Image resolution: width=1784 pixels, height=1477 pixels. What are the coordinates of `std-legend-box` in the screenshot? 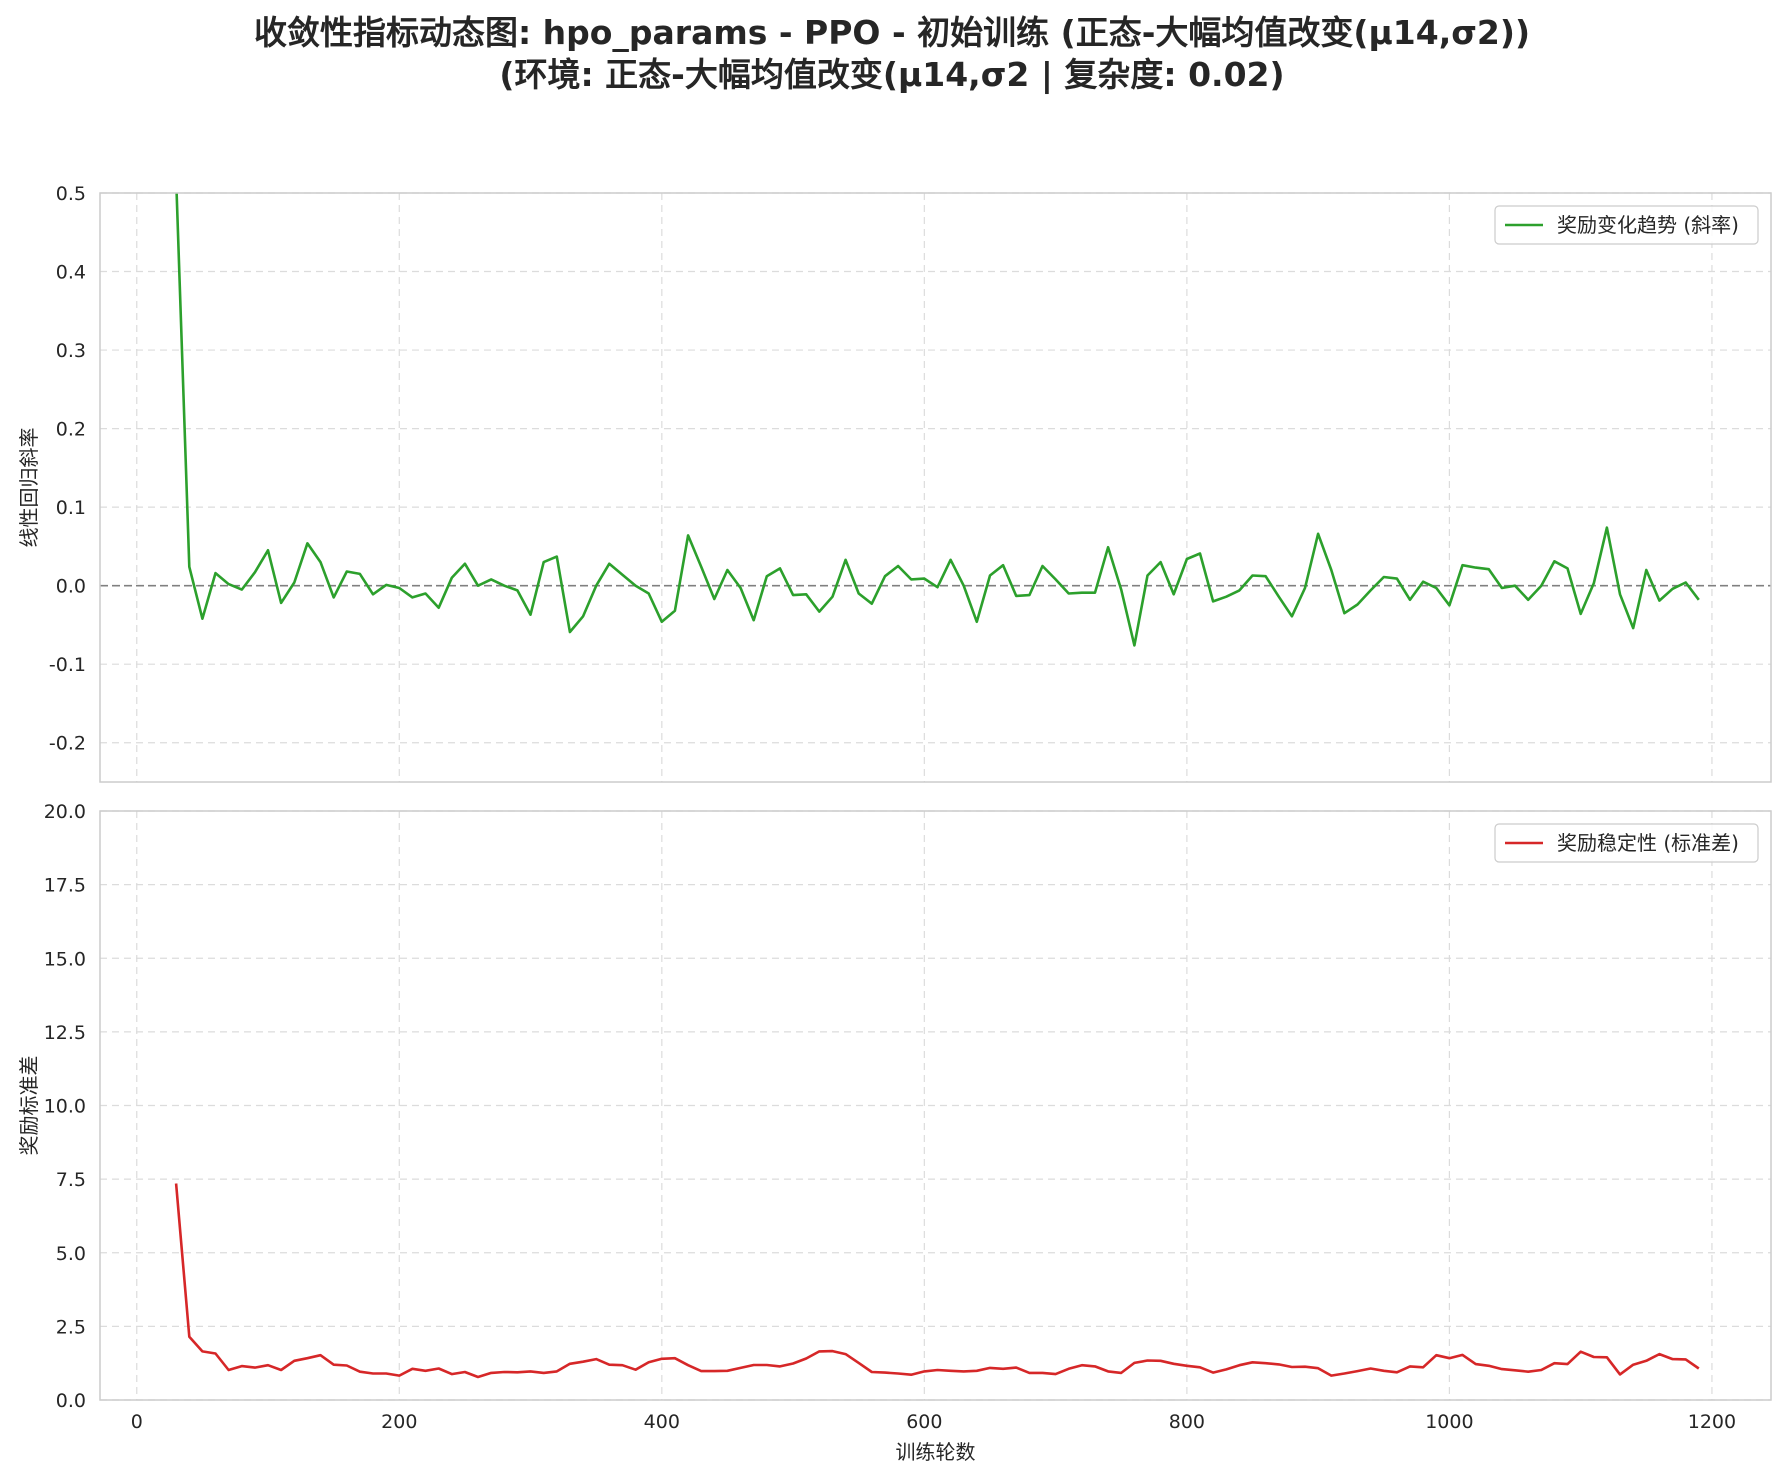 It's located at (1626, 843).